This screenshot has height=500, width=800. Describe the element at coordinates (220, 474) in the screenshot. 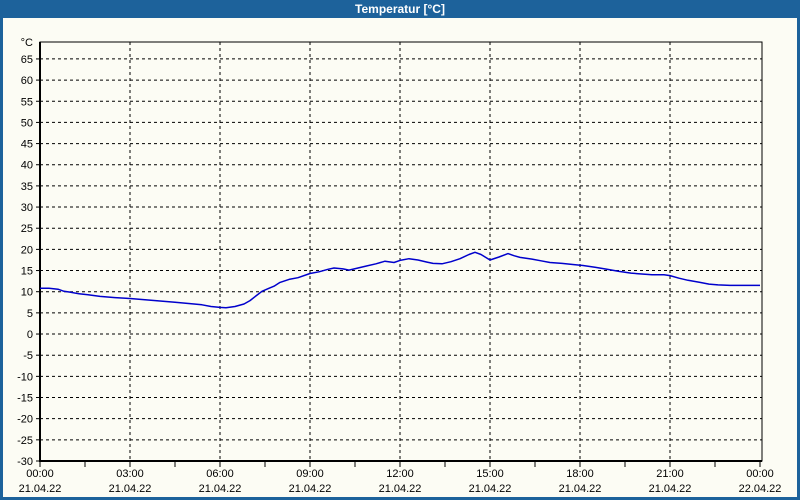

I see `x-axis-time-label: 06:00` at that location.